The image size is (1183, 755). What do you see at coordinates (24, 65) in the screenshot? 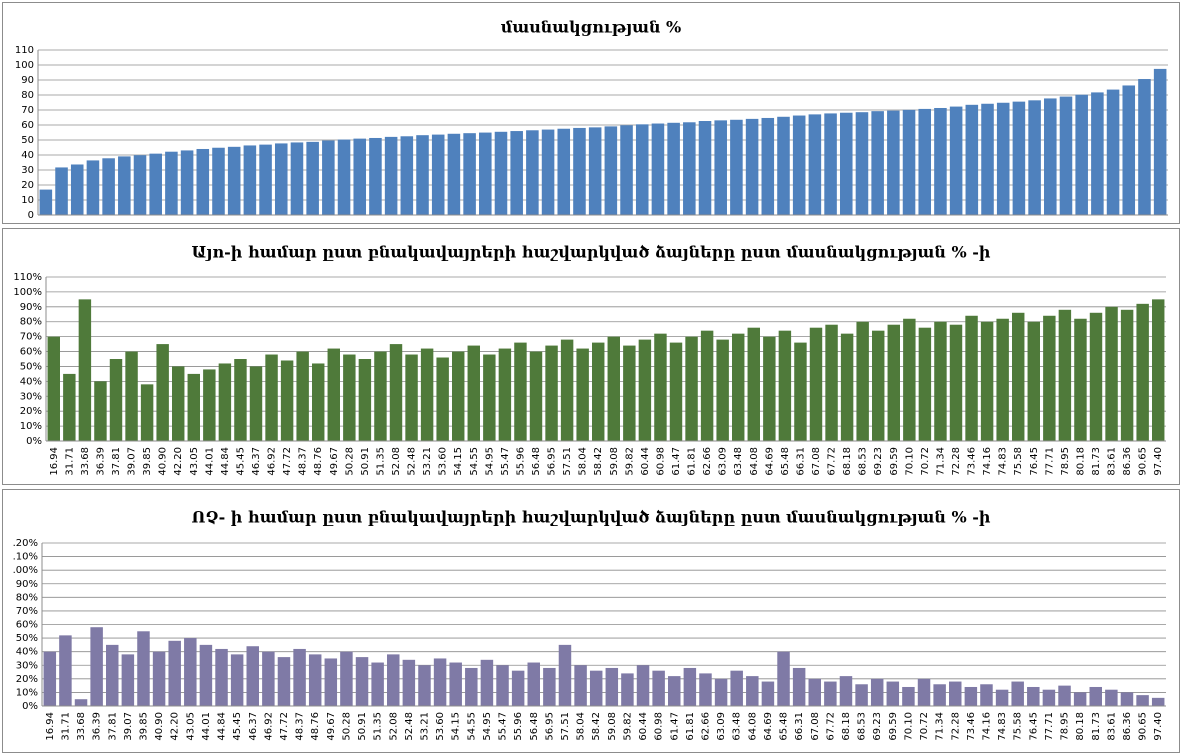
I see `y-tick-label: 100` at bounding box center [24, 65].